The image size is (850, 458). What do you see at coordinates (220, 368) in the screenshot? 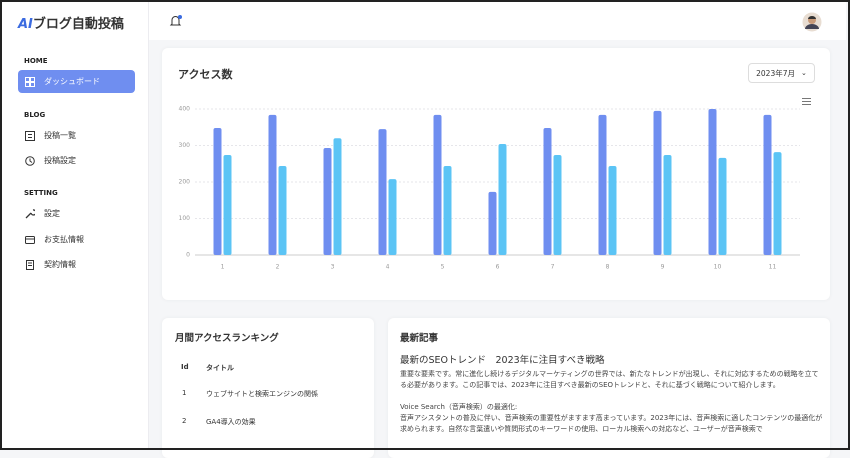
I see `table-header: タイトル` at bounding box center [220, 368].